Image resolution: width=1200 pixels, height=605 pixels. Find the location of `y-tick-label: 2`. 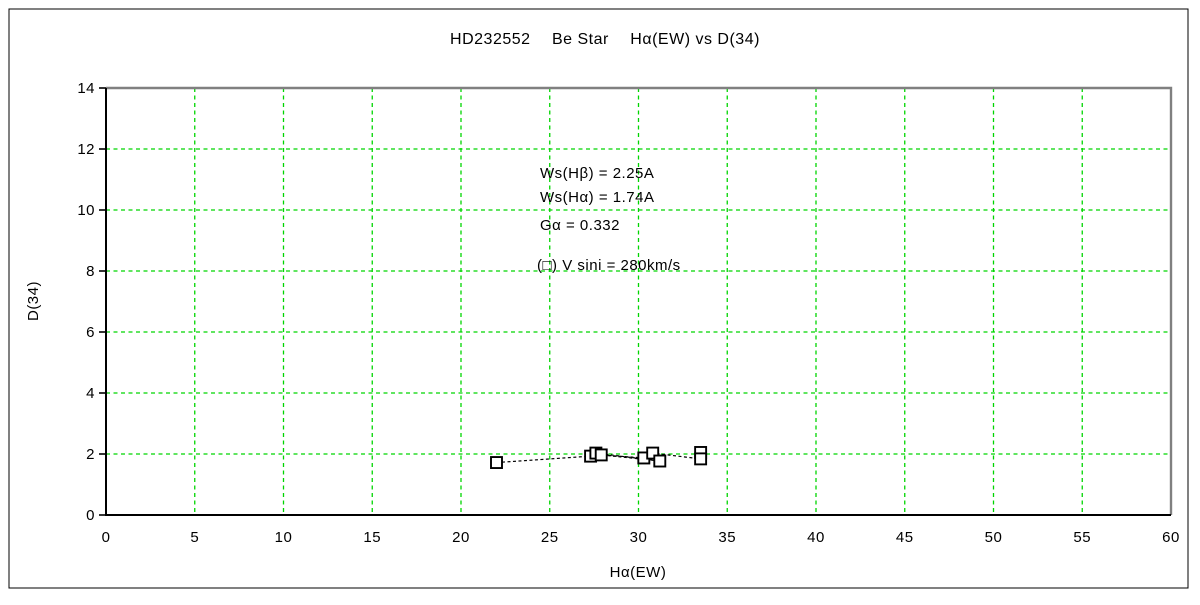

y-tick-label: 2 is located at coordinates (90, 454).